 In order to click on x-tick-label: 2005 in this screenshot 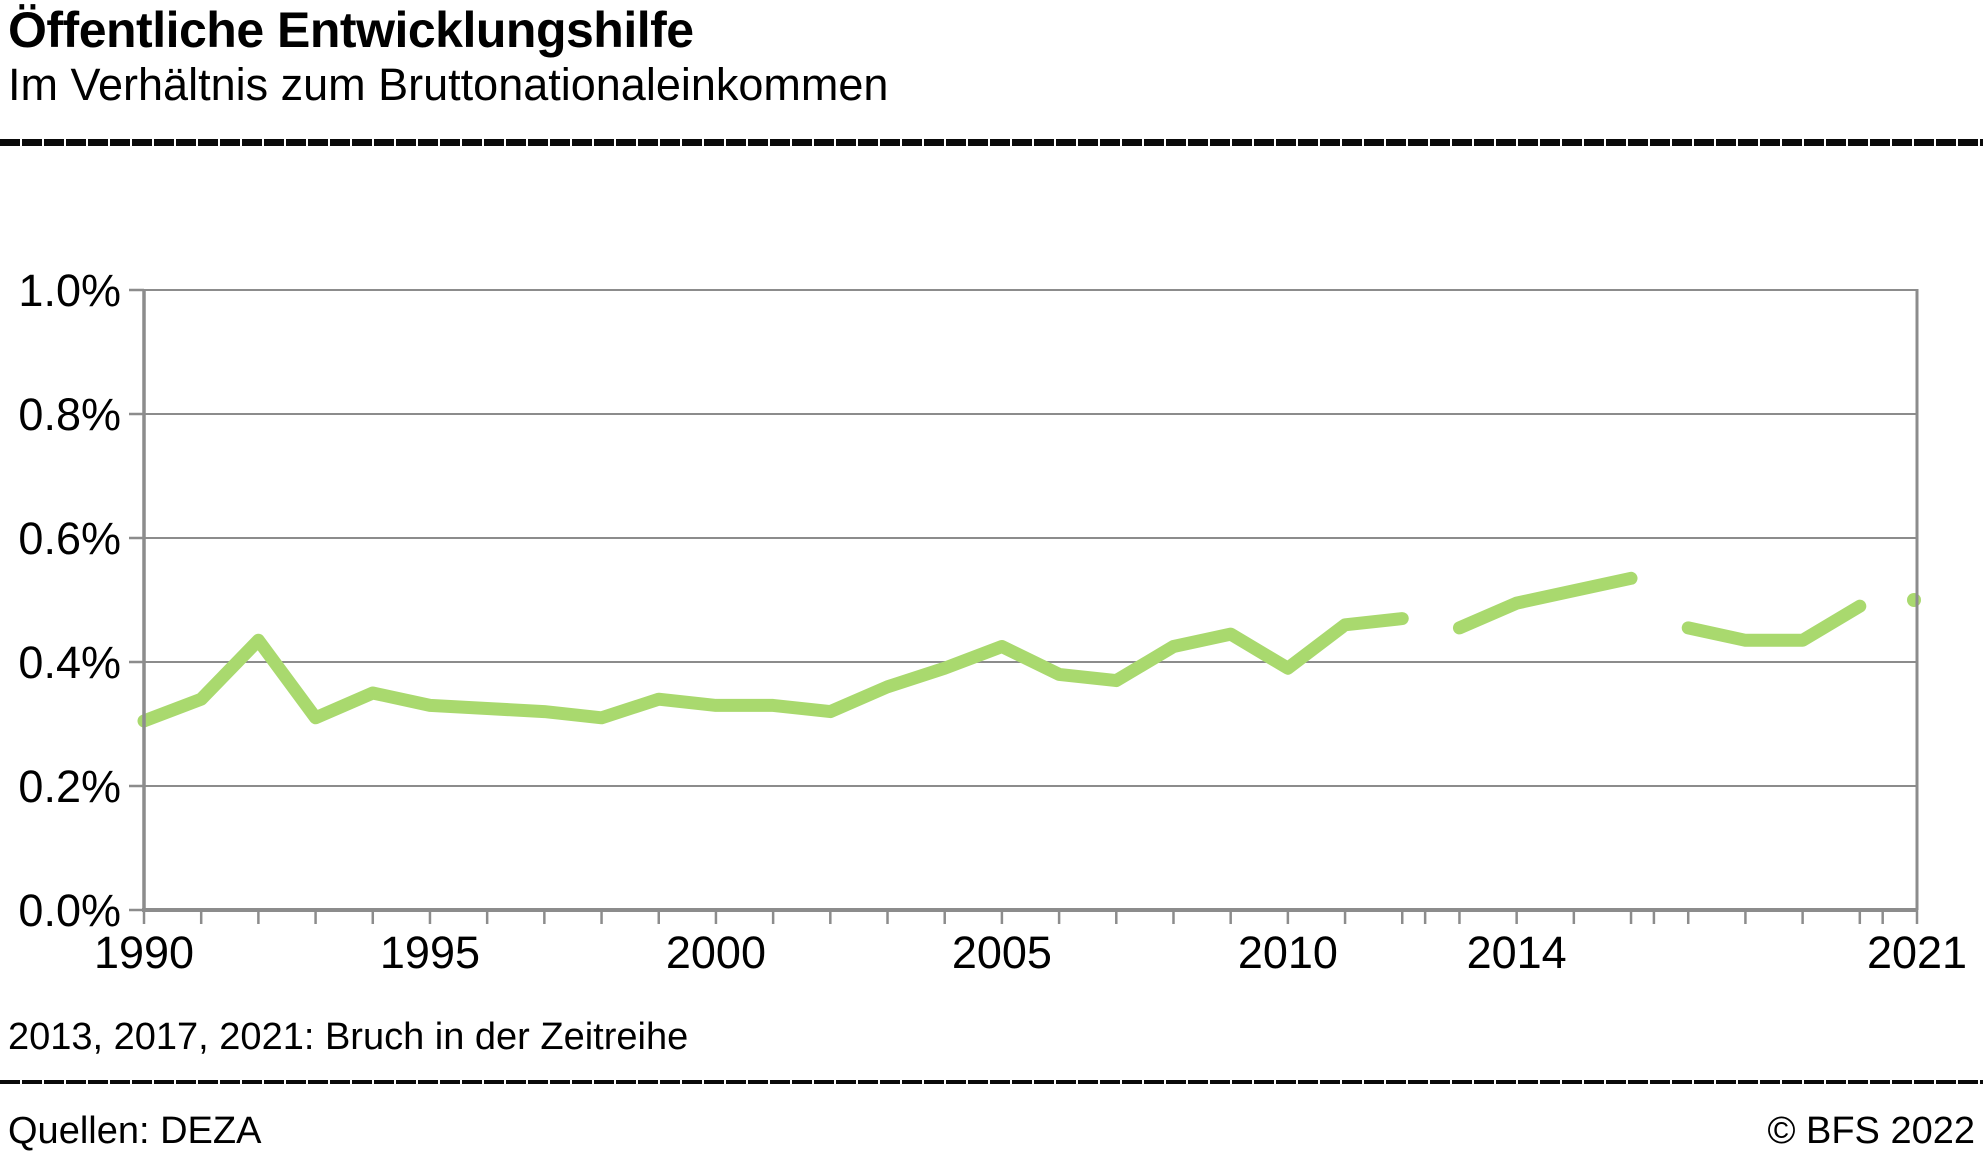, I will do `click(1002, 952)`.